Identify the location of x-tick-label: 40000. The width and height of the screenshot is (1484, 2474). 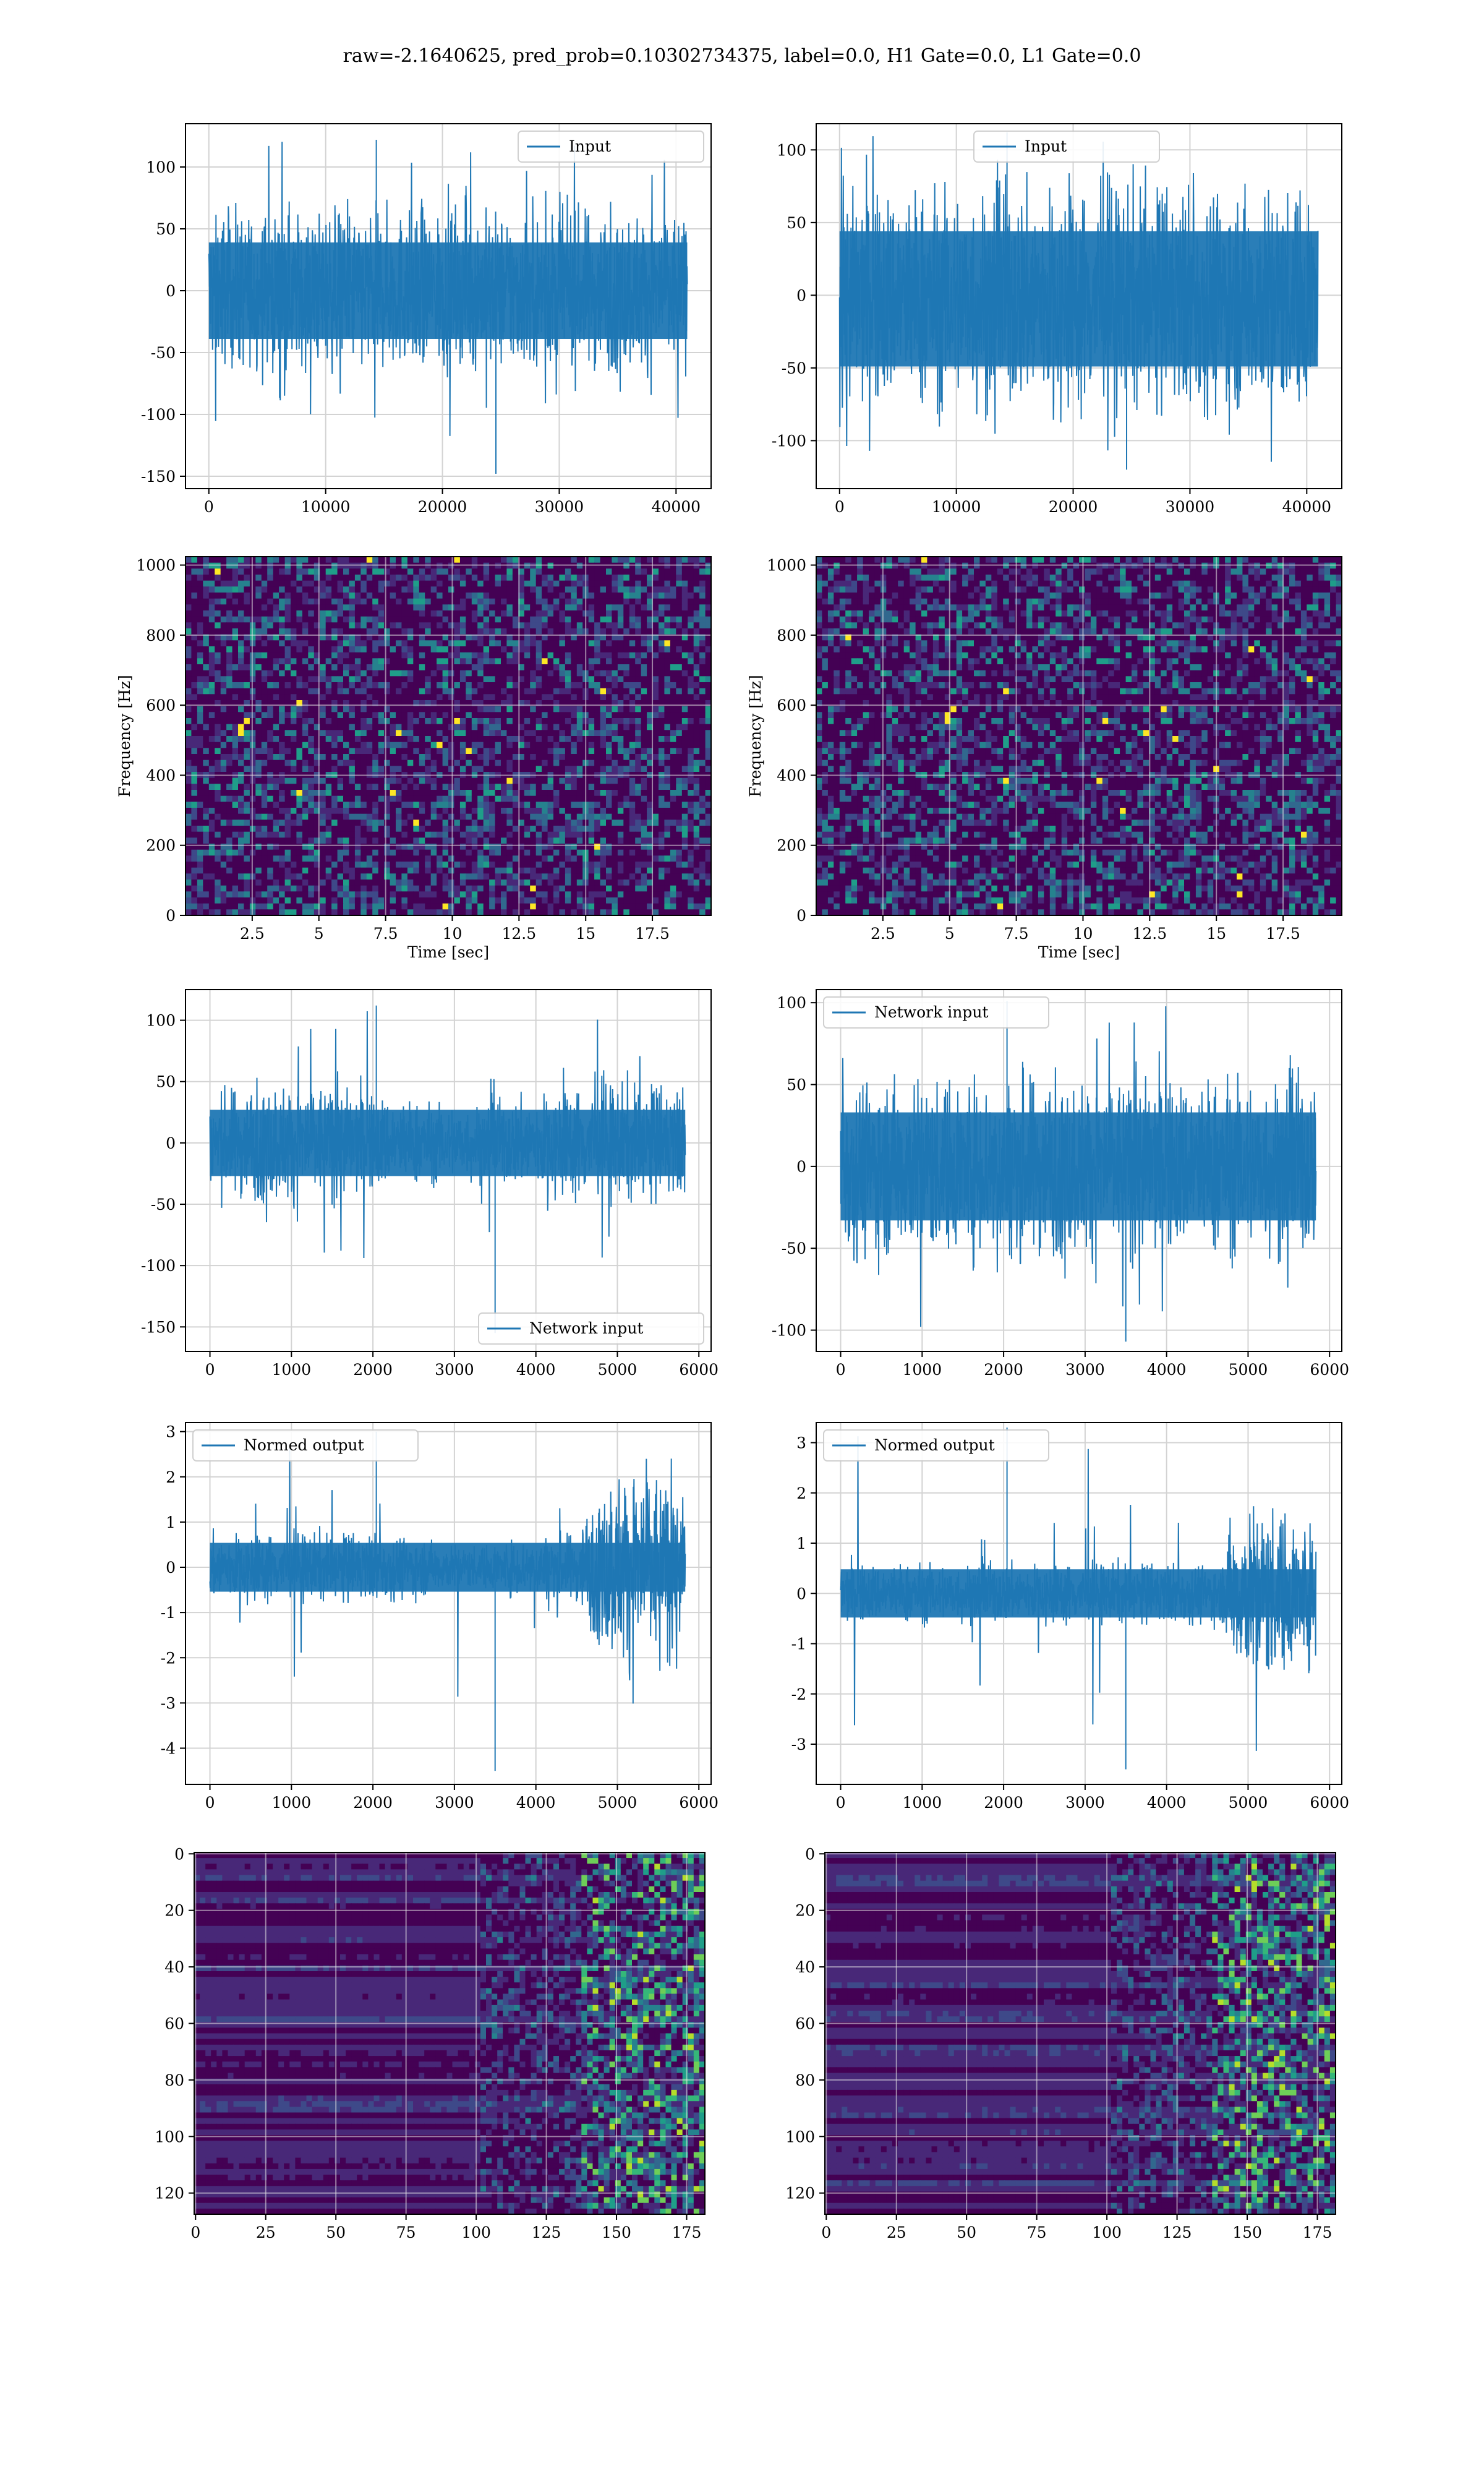
(1307, 507).